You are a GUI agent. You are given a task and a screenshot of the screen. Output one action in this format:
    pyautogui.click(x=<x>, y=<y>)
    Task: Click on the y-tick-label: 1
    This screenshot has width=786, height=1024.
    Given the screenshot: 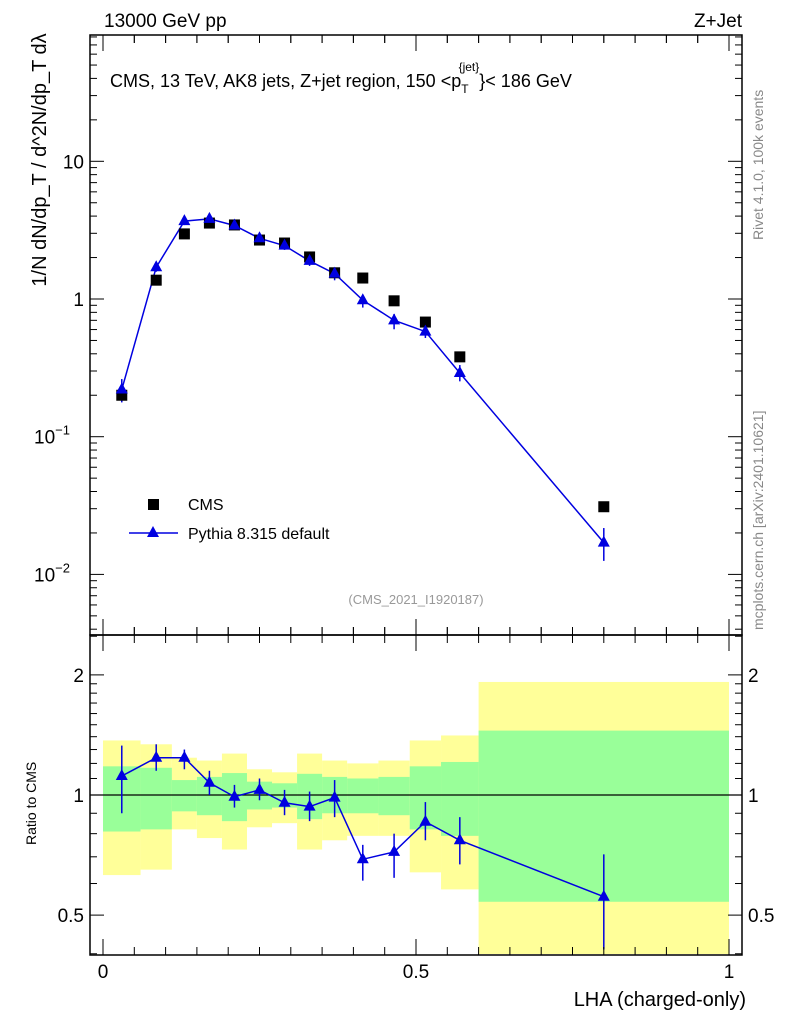 What is the action you would take?
    pyautogui.click(x=78, y=300)
    